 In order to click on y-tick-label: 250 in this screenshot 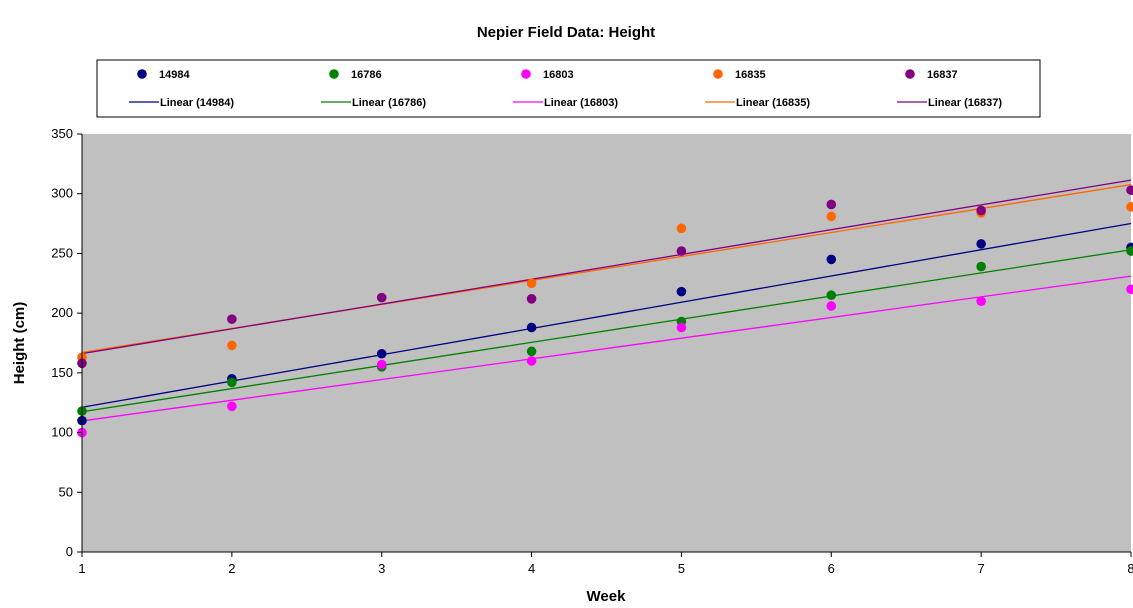, I will do `click(62, 252)`.